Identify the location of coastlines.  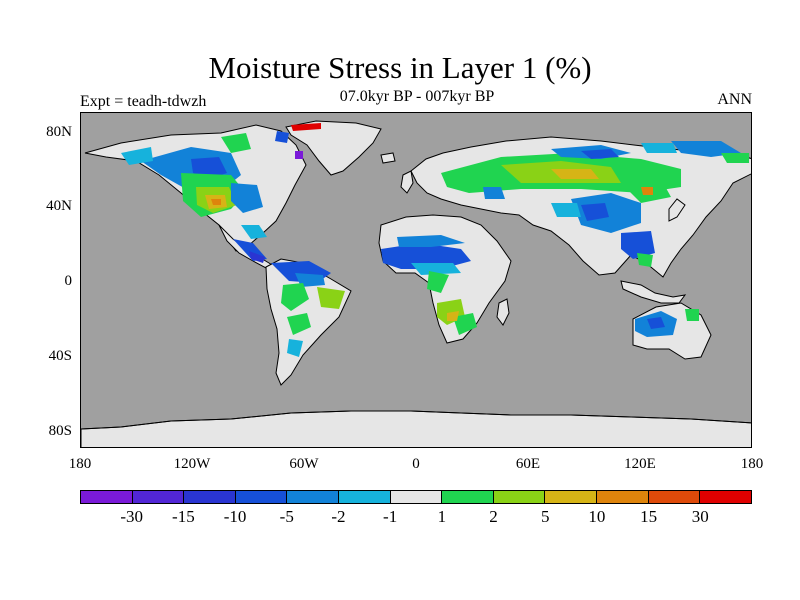
(416, 420).